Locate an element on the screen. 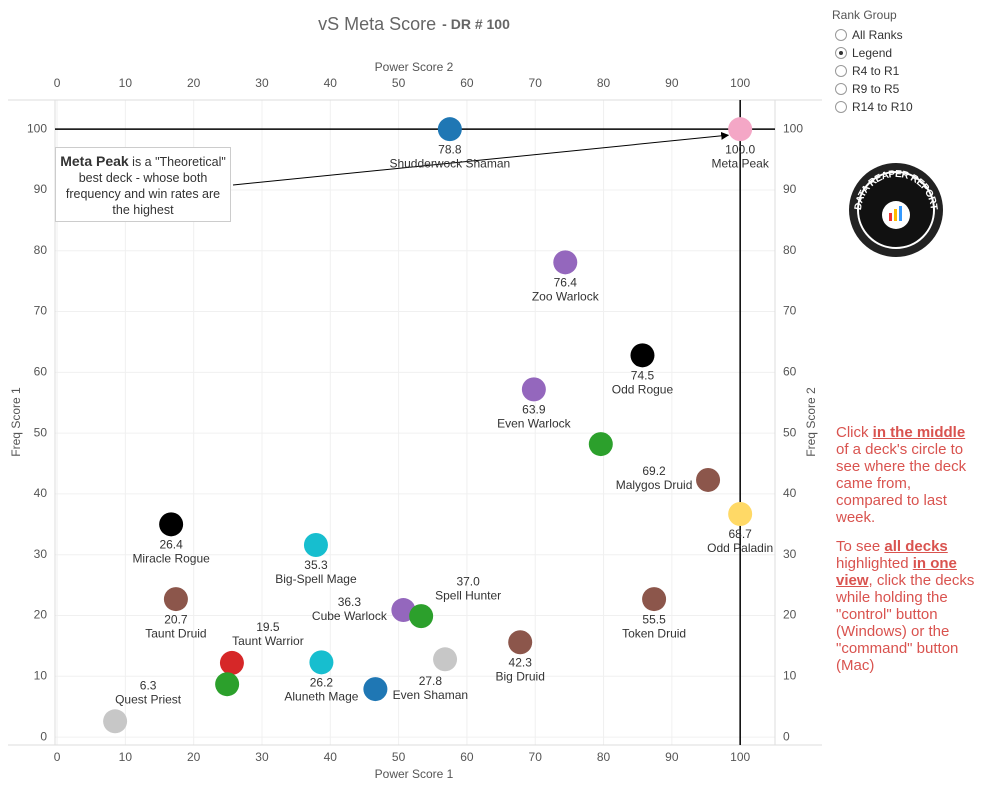  score-label: 6.3 is located at coordinates (148, 685).